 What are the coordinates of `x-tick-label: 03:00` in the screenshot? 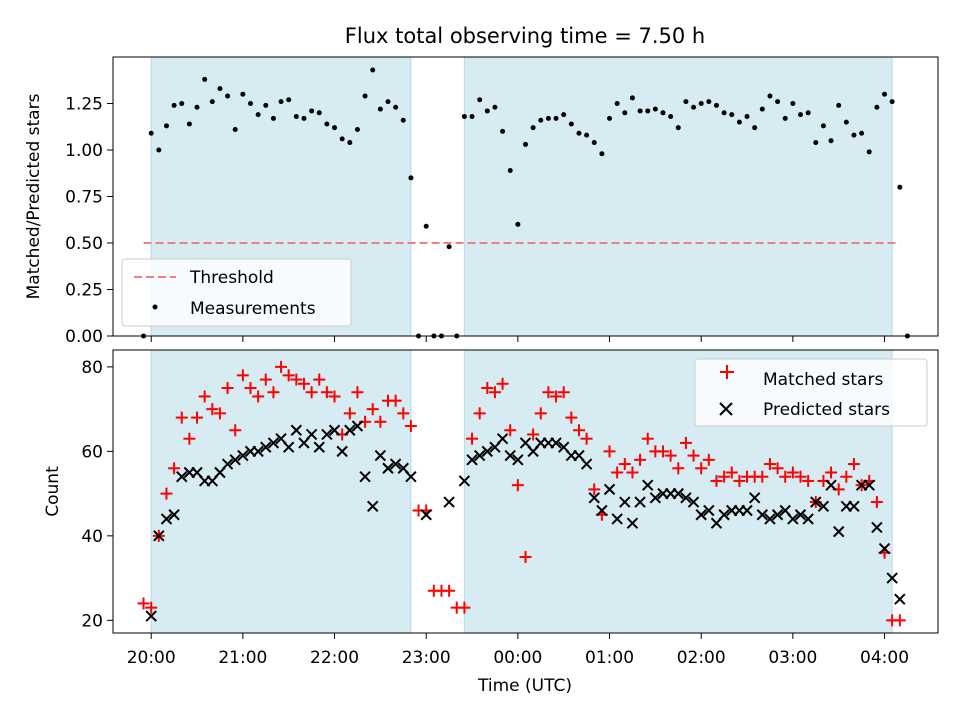 It's located at (792, 658).